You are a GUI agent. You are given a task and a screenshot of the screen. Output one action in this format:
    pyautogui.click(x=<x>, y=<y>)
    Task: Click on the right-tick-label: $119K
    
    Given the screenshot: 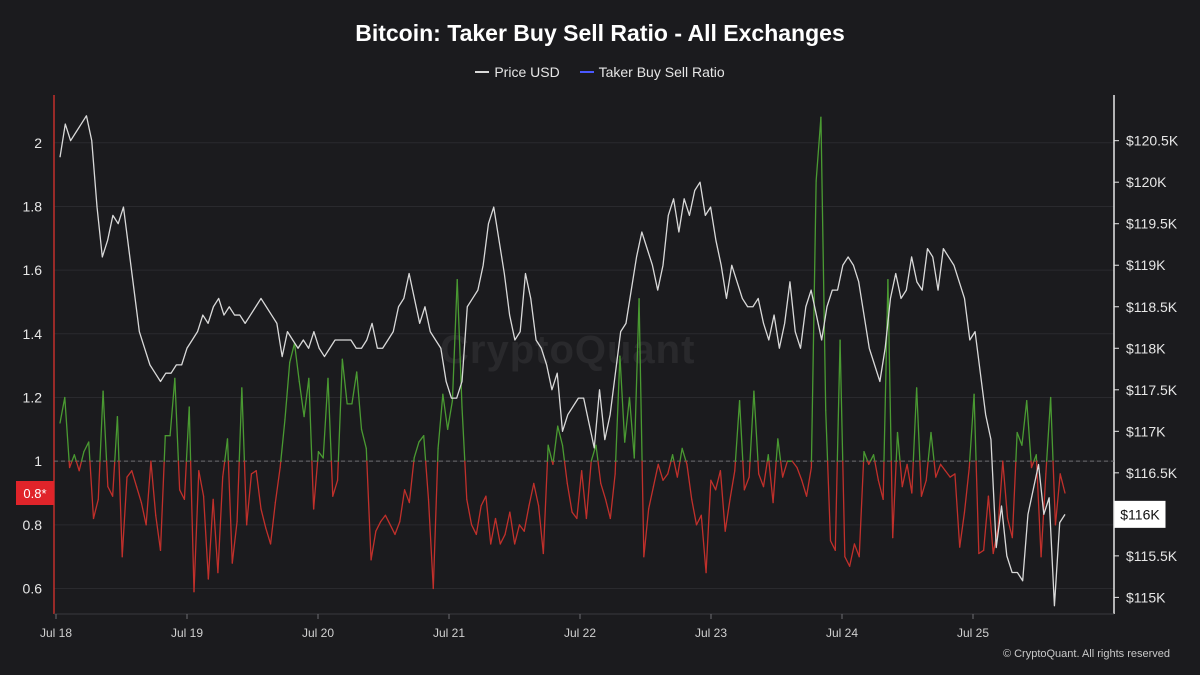 What is the action you would take?
    pyautogui.click(x=1146, y=265)
    